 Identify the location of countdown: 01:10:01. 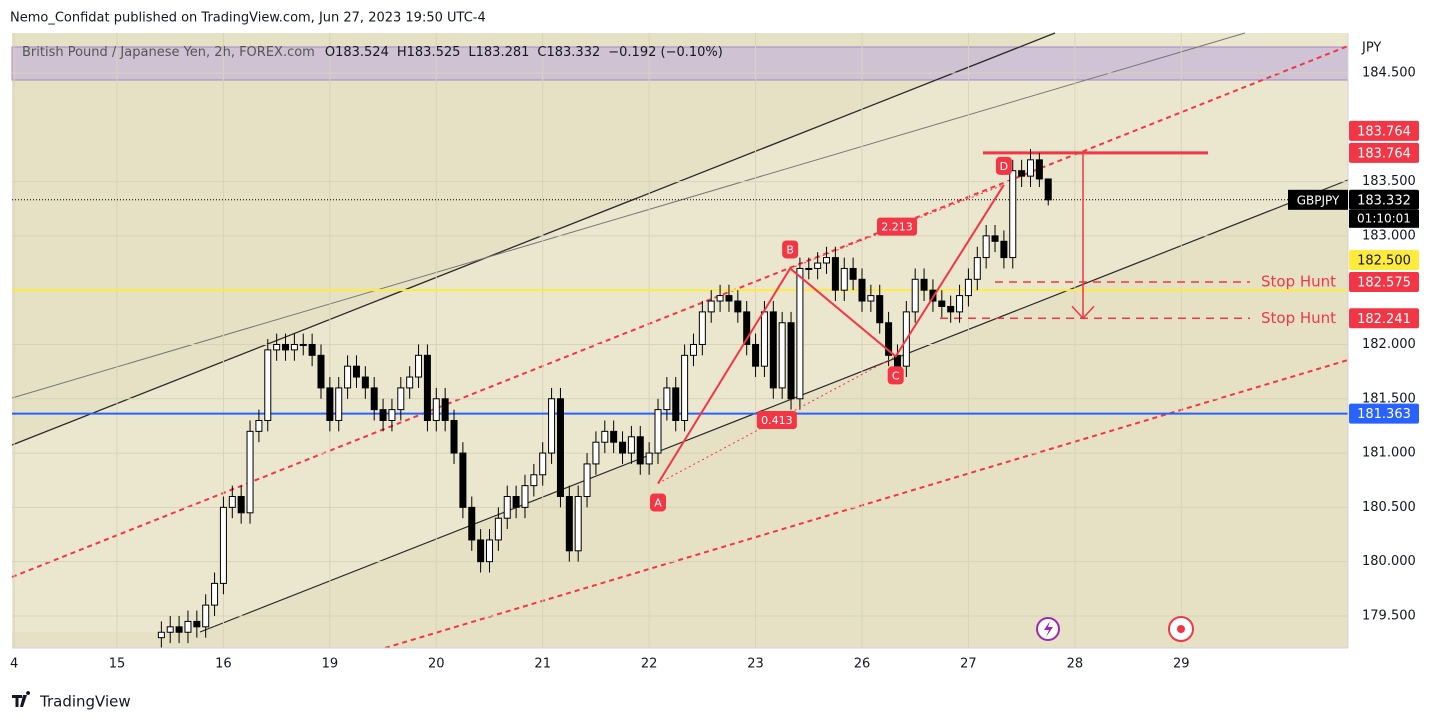
(1384, 218).